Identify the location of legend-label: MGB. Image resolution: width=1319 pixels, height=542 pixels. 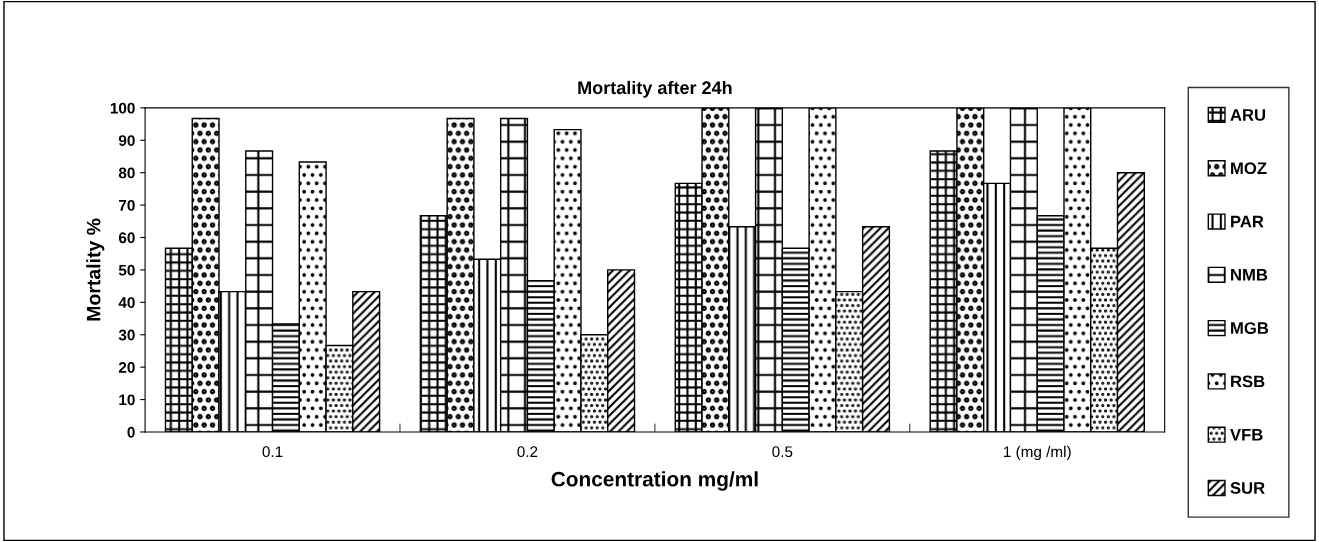
(1250, 328).